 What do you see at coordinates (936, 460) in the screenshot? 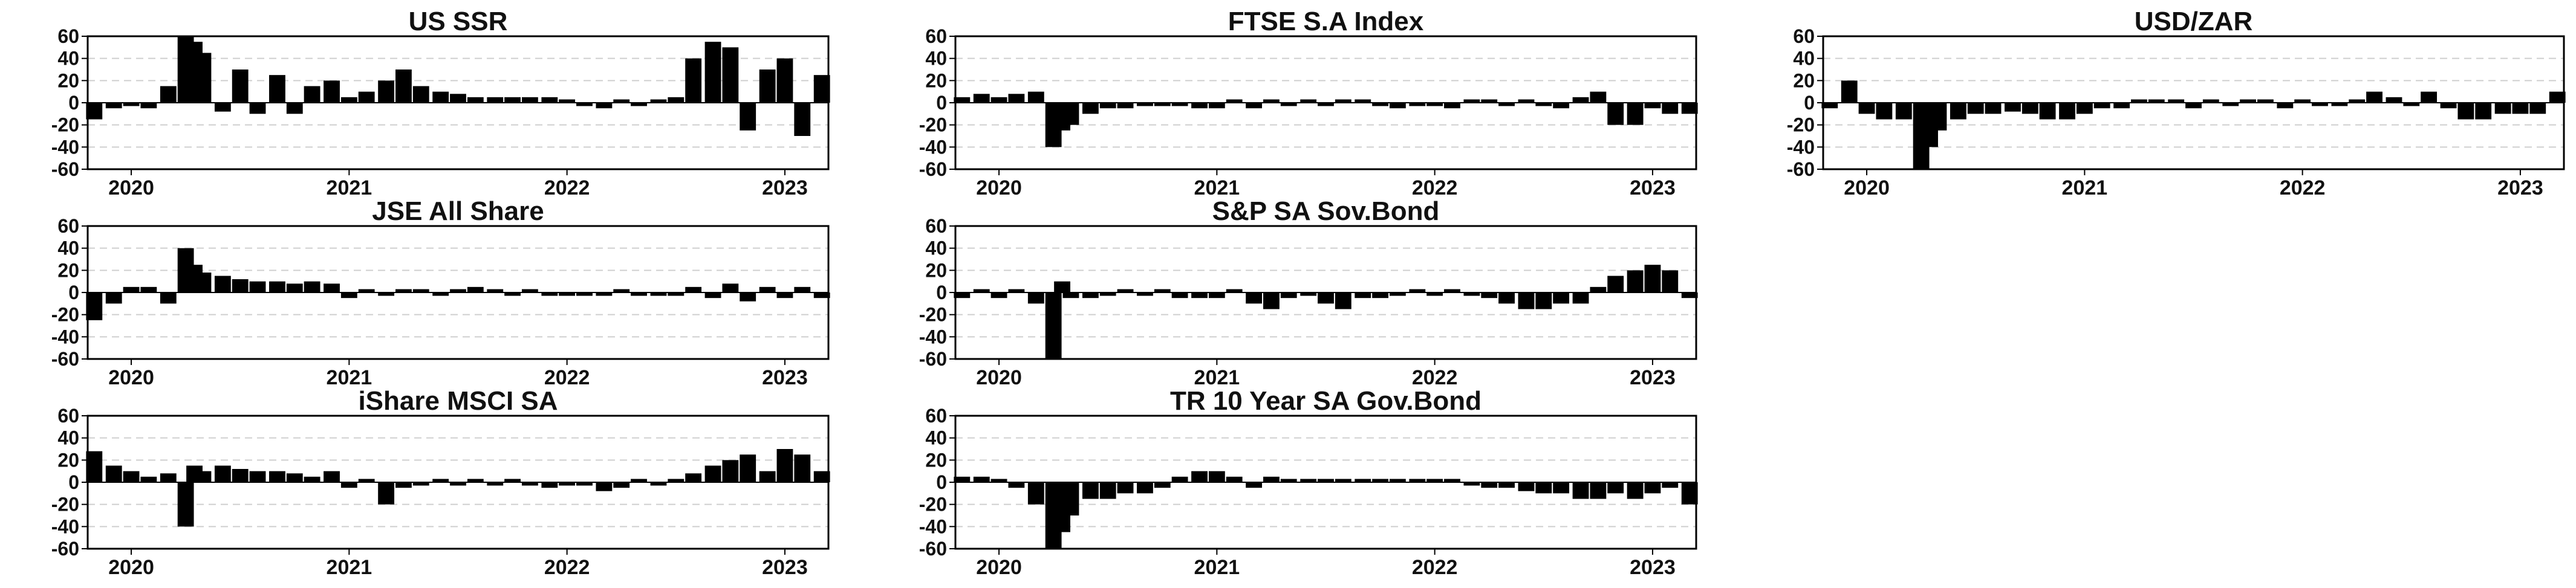
I see `y-tick-label: 20` at bounding box center [936, 460].